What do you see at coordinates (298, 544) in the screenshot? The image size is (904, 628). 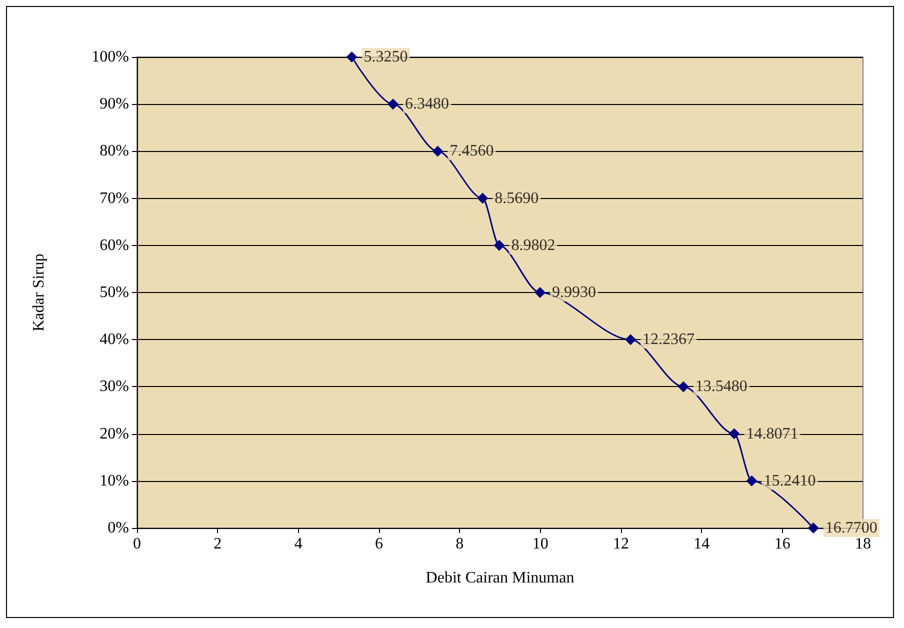 I see `x-tick-label: 4` at bounding box center [298, 544].